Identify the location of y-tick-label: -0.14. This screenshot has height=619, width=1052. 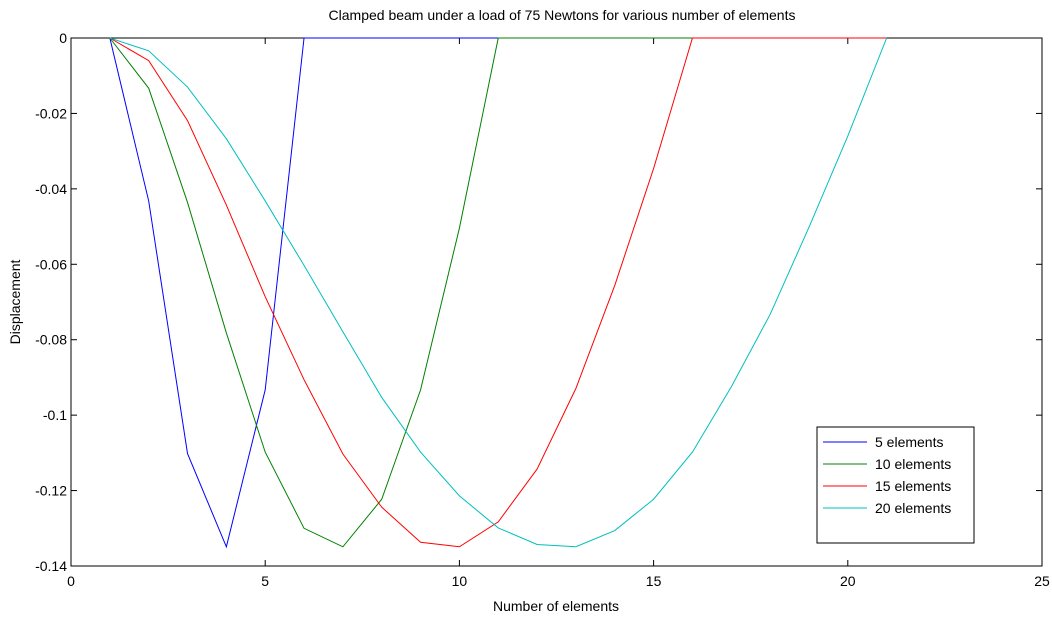
(51, 566).